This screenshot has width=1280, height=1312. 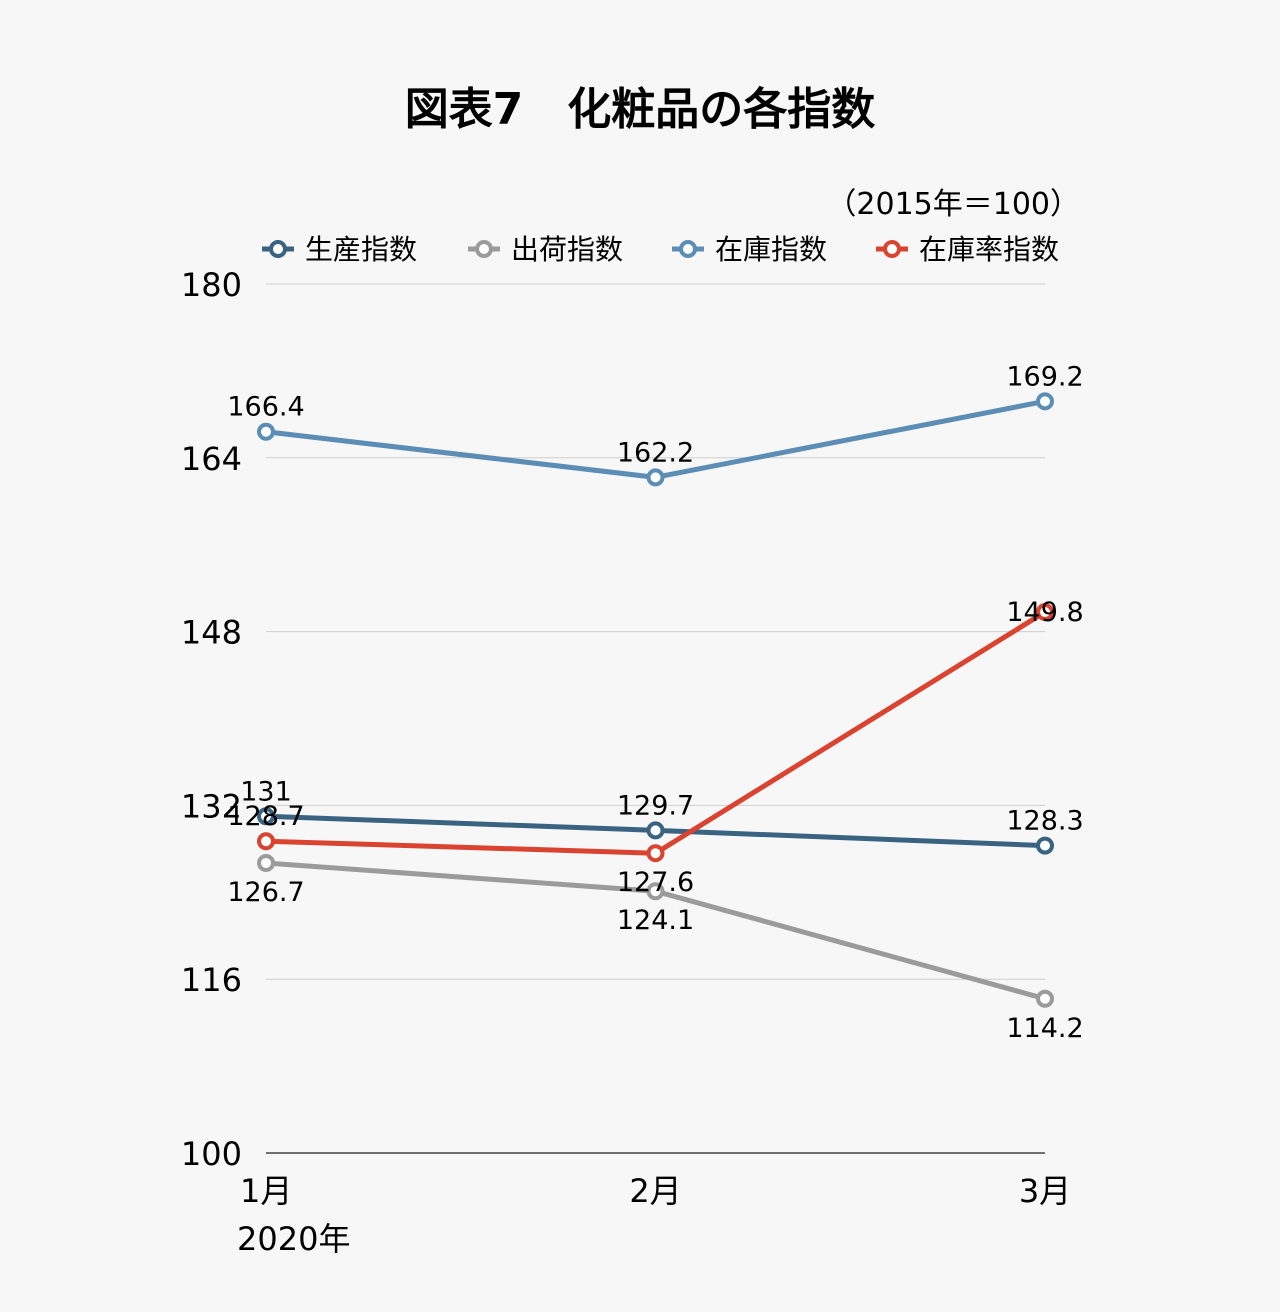 What do you see at coordinates (265, 892) in the screenshot?
I see `data-label: 126.7` at bounding box center [265, 892].